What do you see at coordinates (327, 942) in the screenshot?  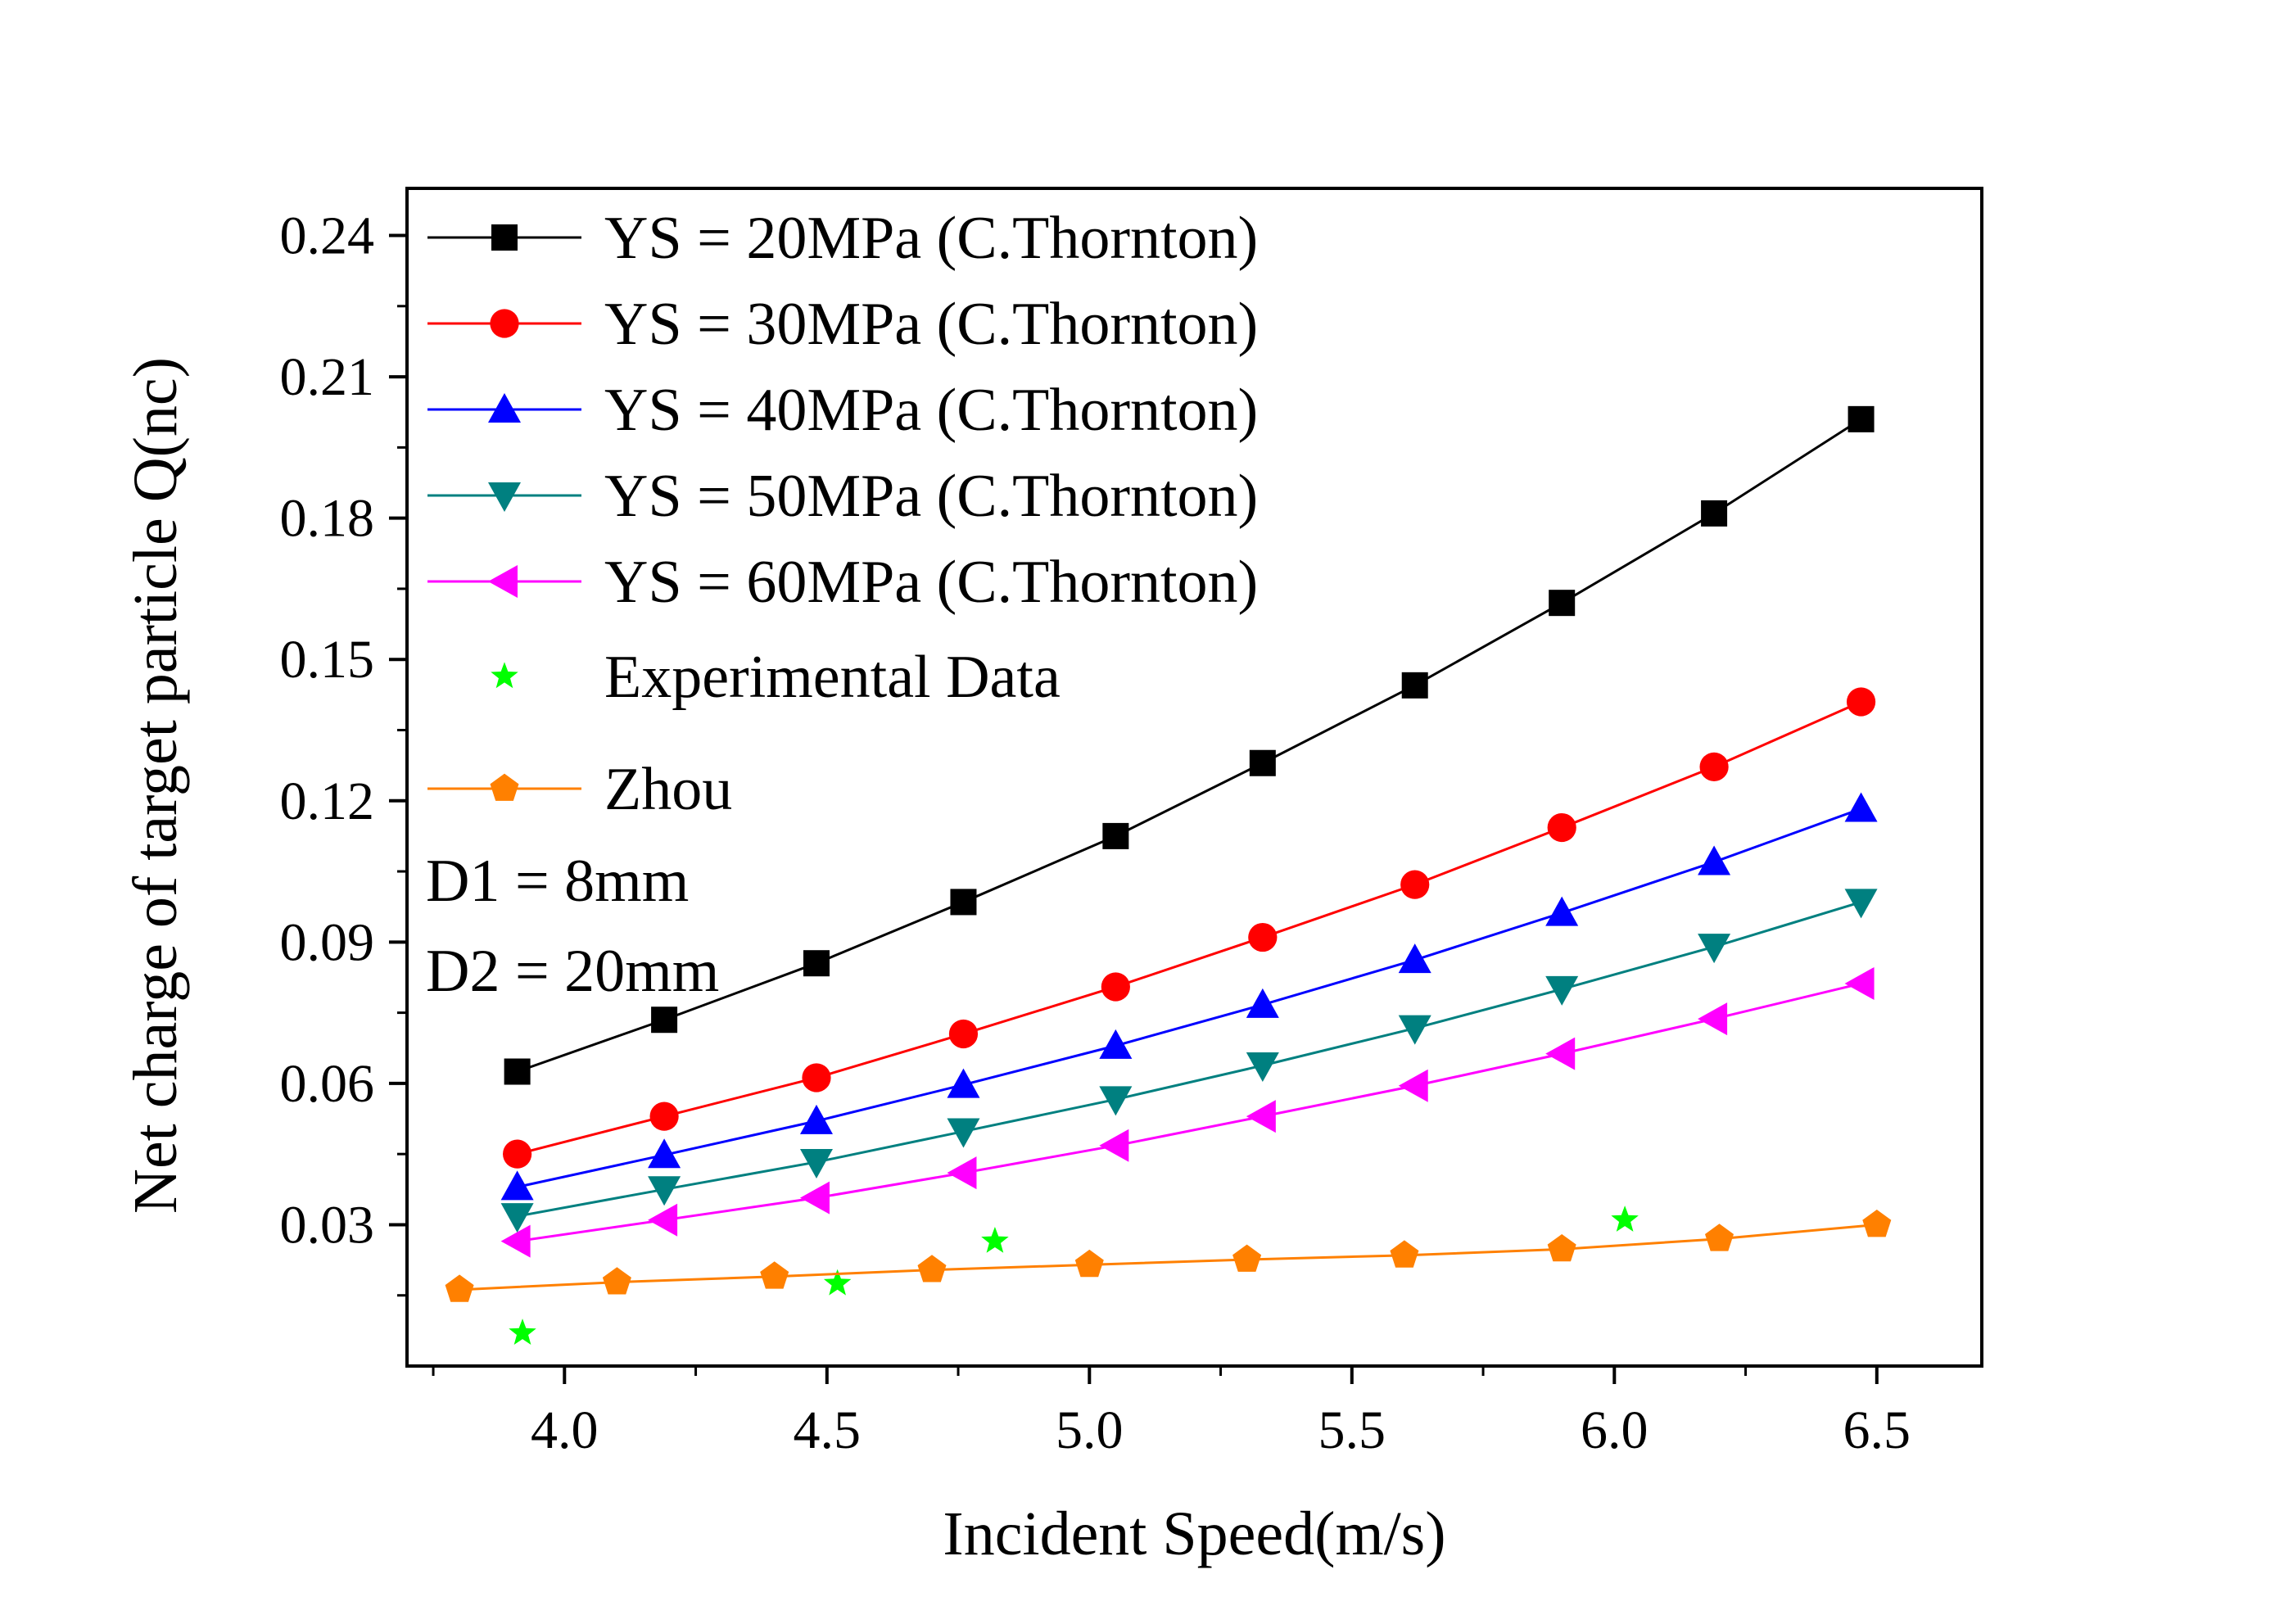 I see `y-tick-label: 0.09` at bounding box center [327, 942].